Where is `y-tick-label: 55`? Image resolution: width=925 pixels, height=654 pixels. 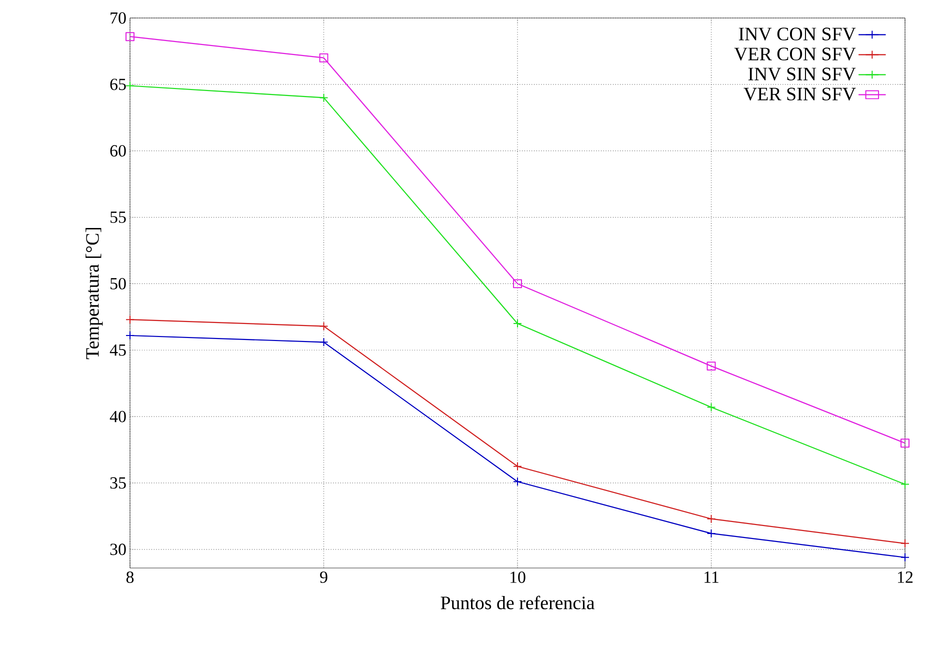
y-tick-label: 55 is located at coordinates (118, 217).